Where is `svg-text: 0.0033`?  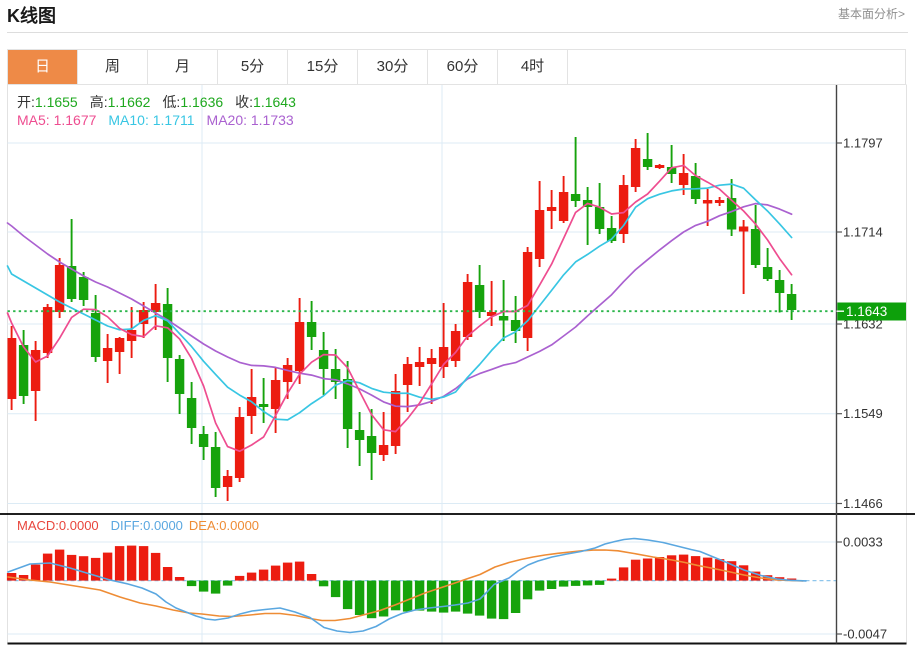 svg-text: 0.0033 is located at coordinates (863, 542).